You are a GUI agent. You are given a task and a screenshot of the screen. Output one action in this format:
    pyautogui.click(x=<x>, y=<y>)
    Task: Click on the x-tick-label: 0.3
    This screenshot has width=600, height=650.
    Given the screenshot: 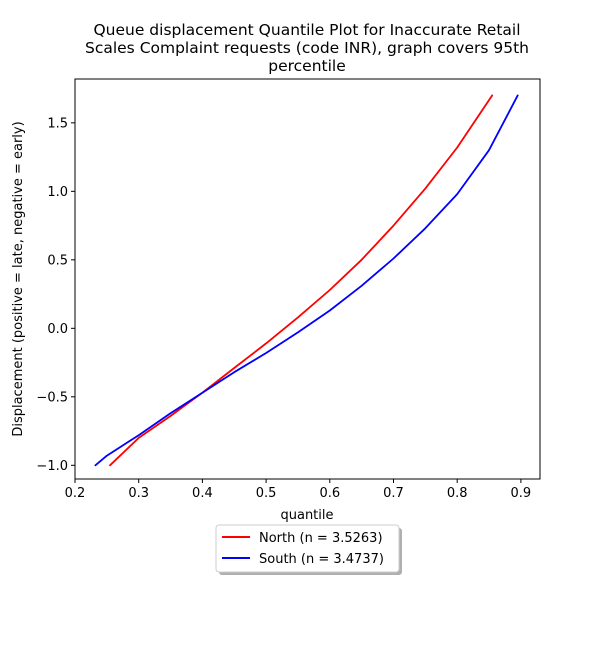 What is the action you would take?
    pyautogui.click(x=138, y=493)
    